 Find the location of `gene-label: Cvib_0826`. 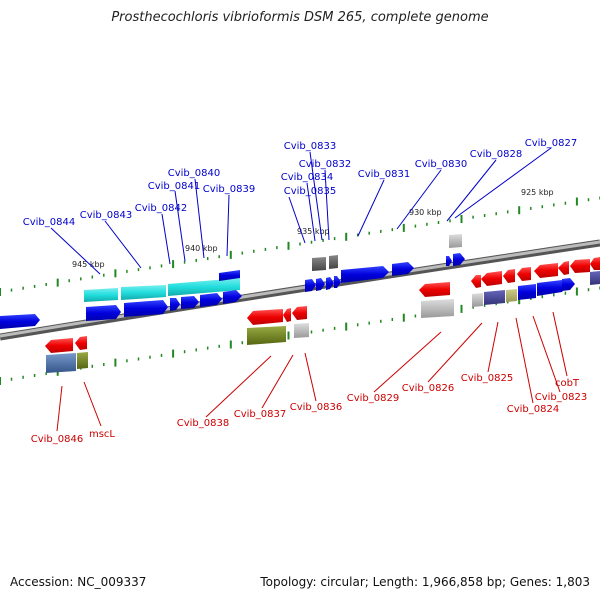

gene-label: Cvib_0826 is located at coordinates (428, 388).